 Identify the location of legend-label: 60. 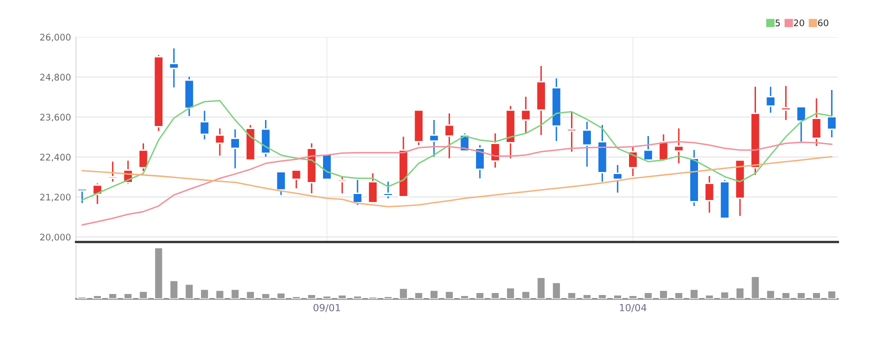
(823, 22).